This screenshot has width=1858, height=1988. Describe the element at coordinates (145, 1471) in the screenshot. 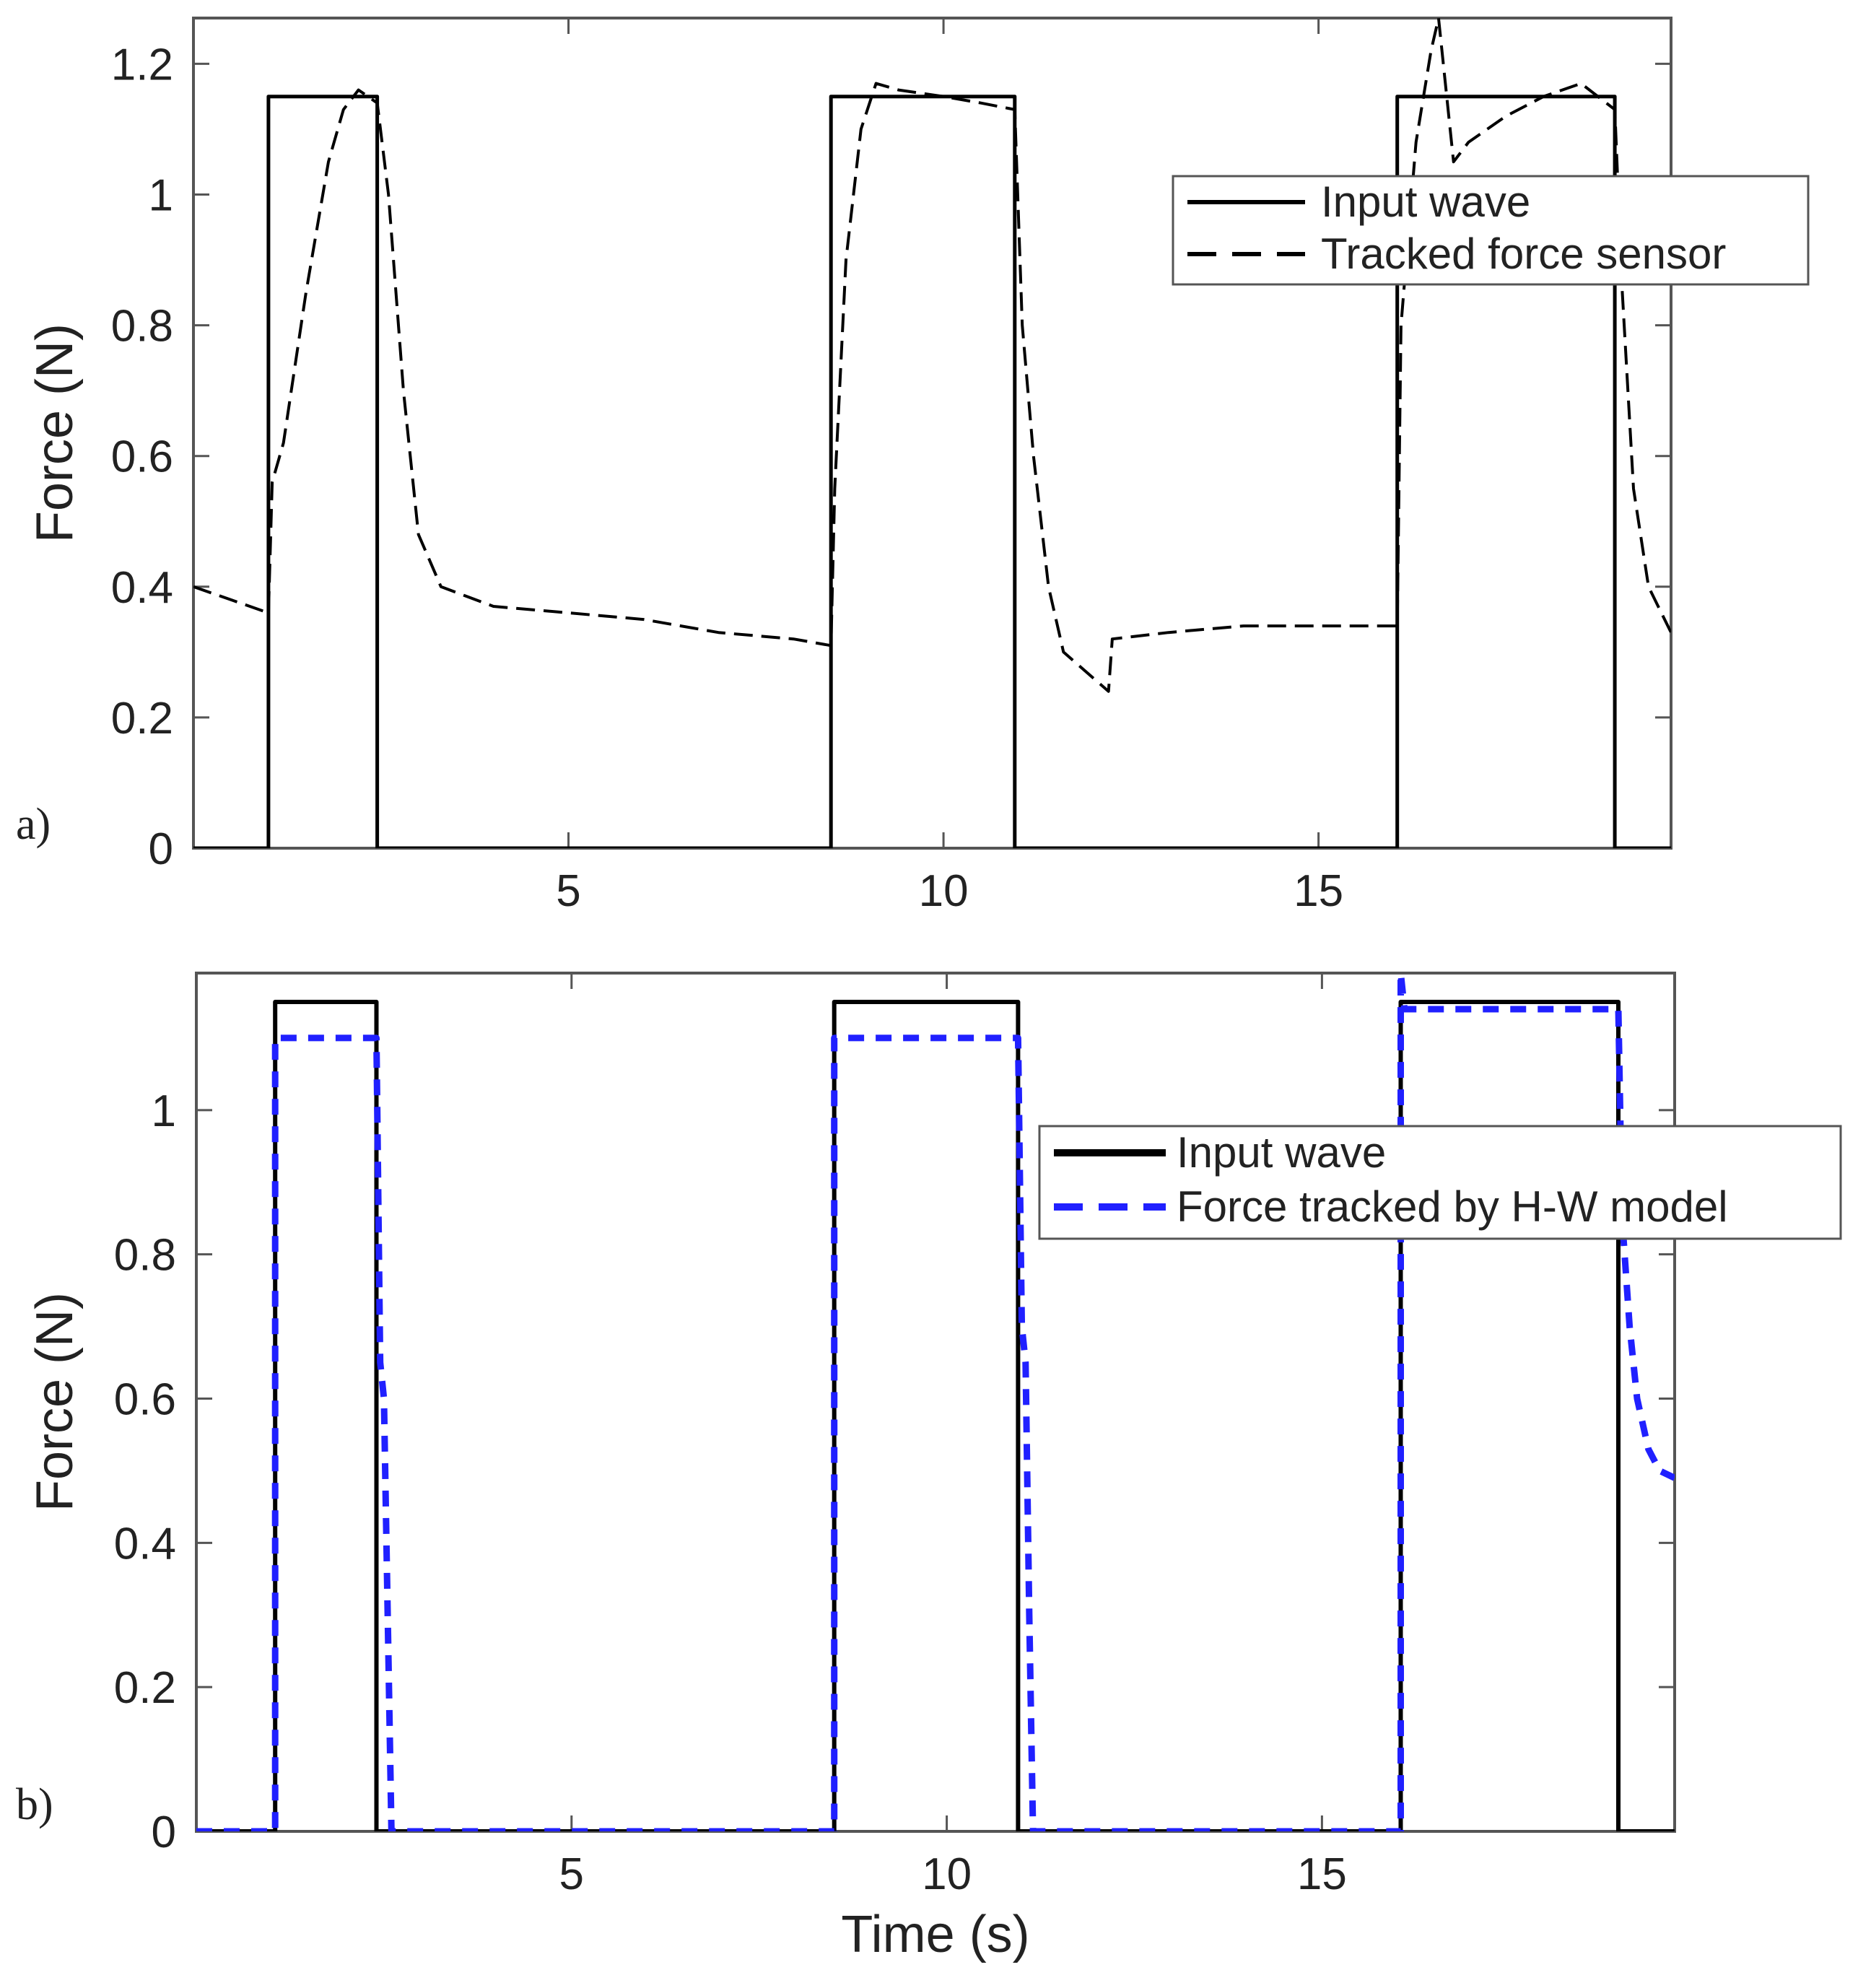

I see `y-tick-labels: 0 0.2 0.4 0.6 0.8 1` at that location.